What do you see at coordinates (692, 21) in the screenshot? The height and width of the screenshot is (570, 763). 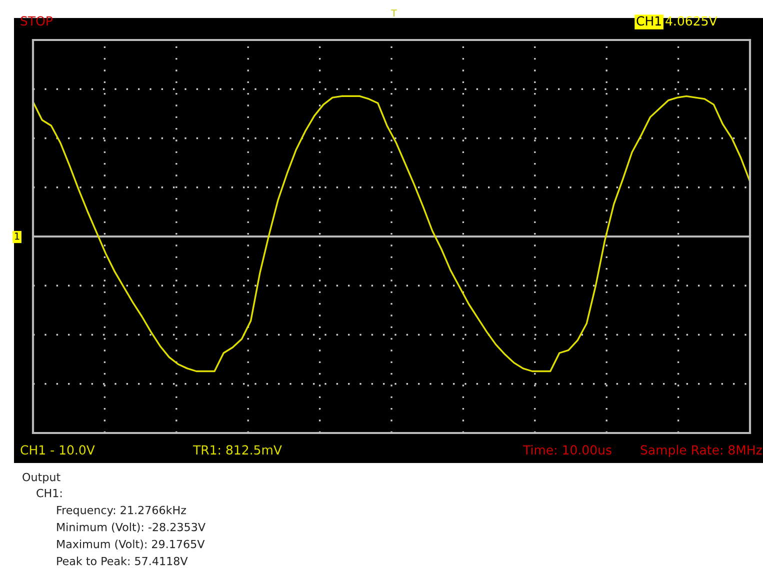 I see `text: 4.0625V` at bounding box center [692, 21].